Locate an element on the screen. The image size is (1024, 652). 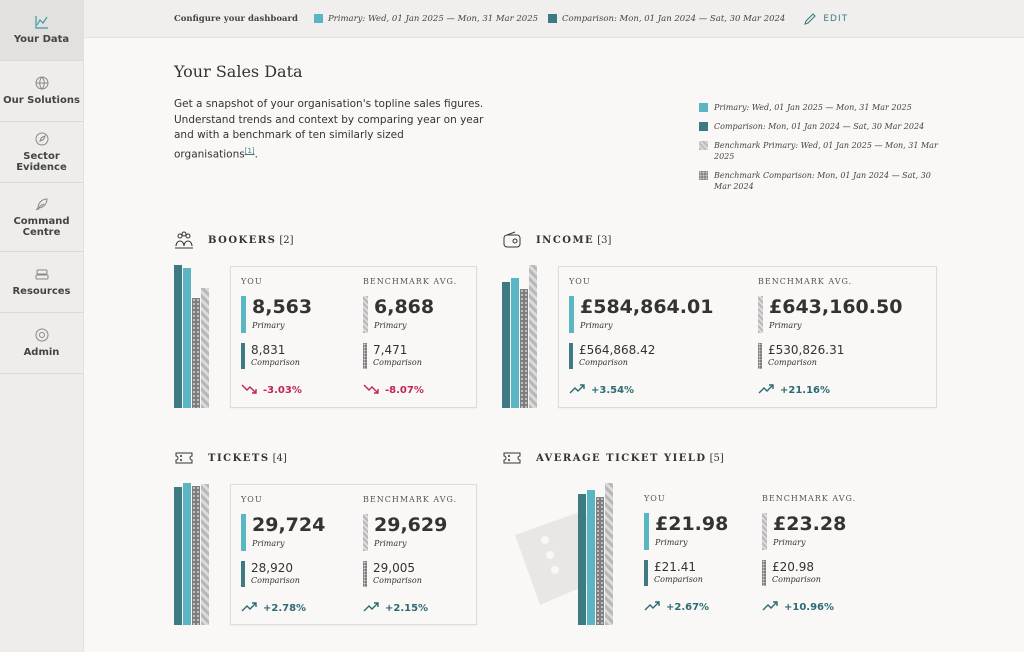
legend-swatch is located at coordinates (703, 126).